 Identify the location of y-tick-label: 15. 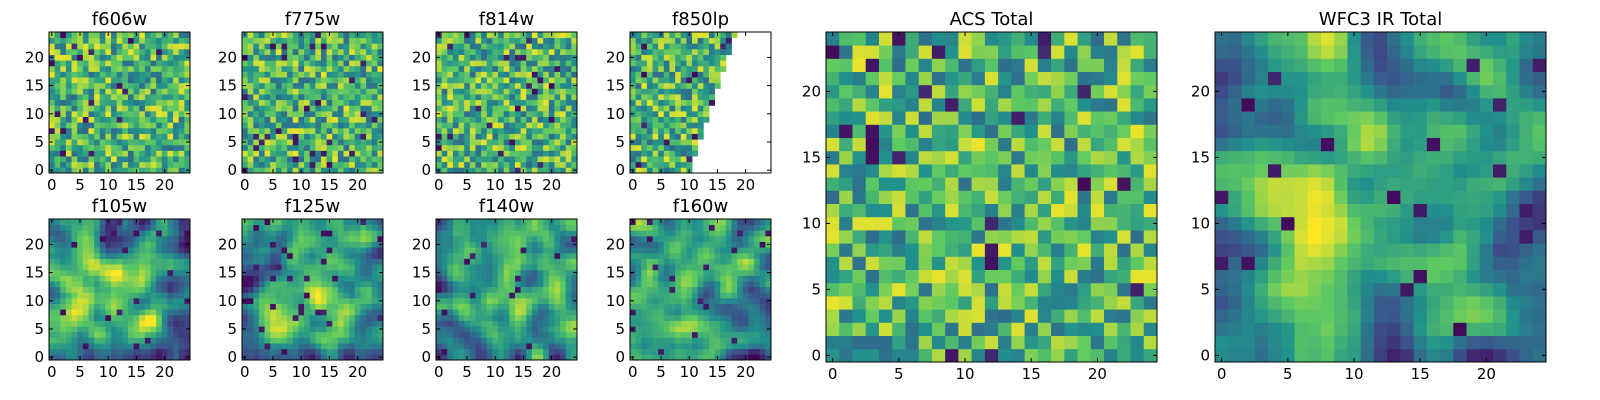
(34, 273).